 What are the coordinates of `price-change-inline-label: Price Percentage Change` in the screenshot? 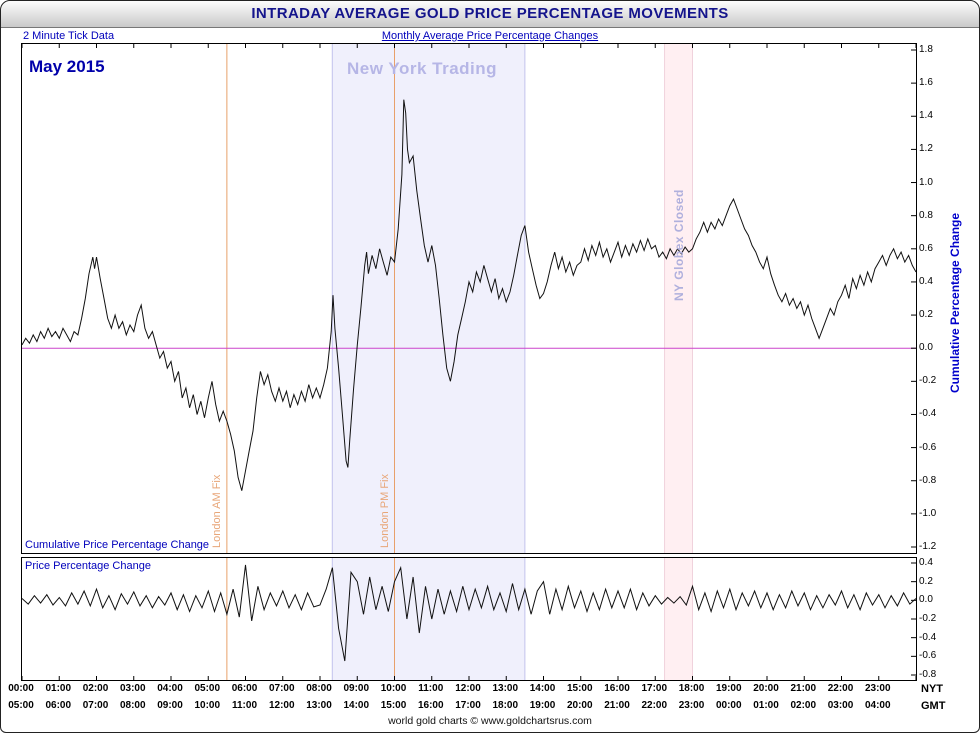 It's located at (88, 566).